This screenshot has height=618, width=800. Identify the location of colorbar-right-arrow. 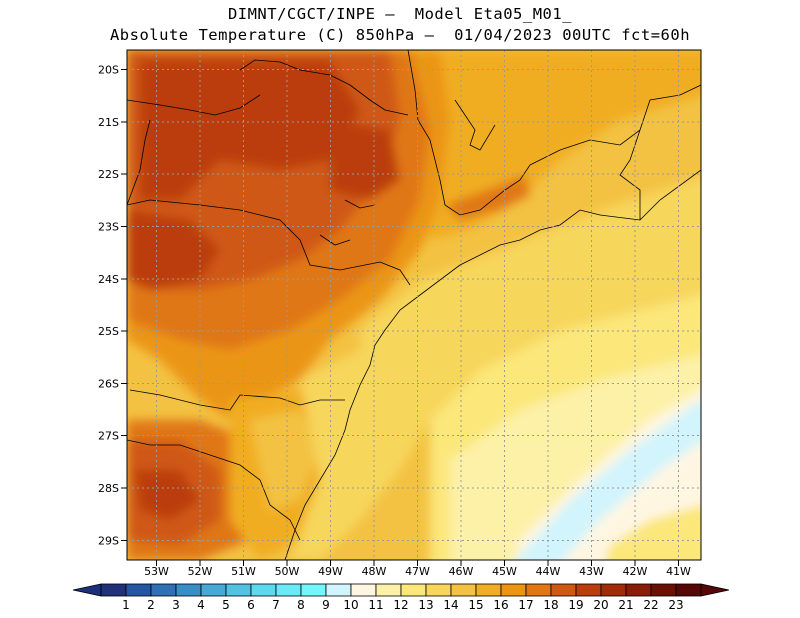
(715, 590).